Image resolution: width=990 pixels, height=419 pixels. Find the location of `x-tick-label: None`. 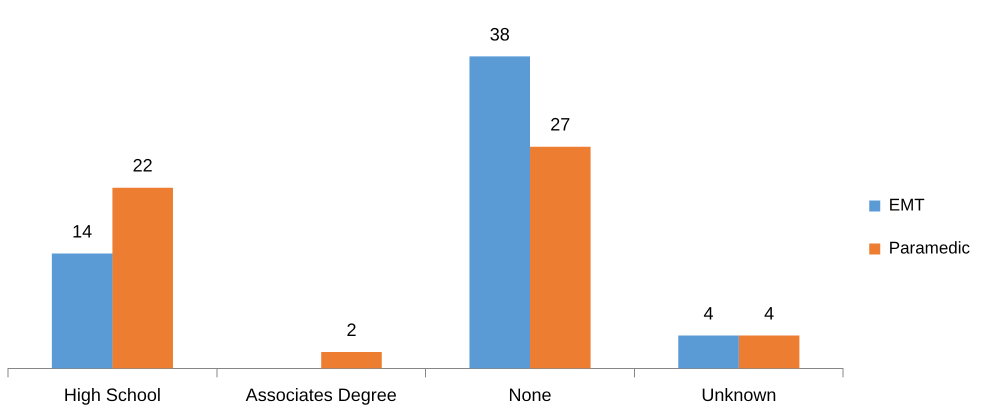

x-tick-label: None is located at coordinates (530, 395).